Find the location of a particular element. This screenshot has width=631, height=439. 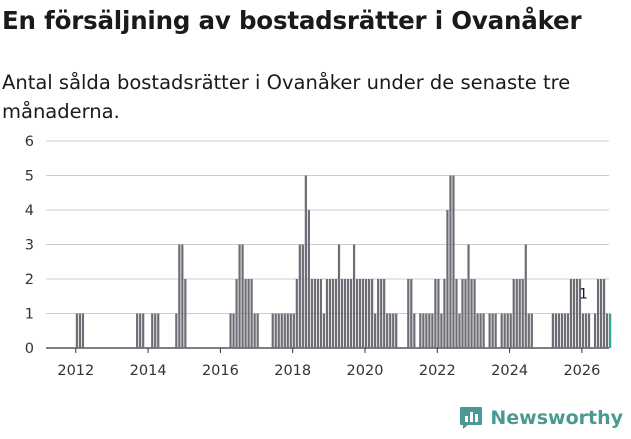

brand-name: Newsworthy is located at coordinates (556, 418).